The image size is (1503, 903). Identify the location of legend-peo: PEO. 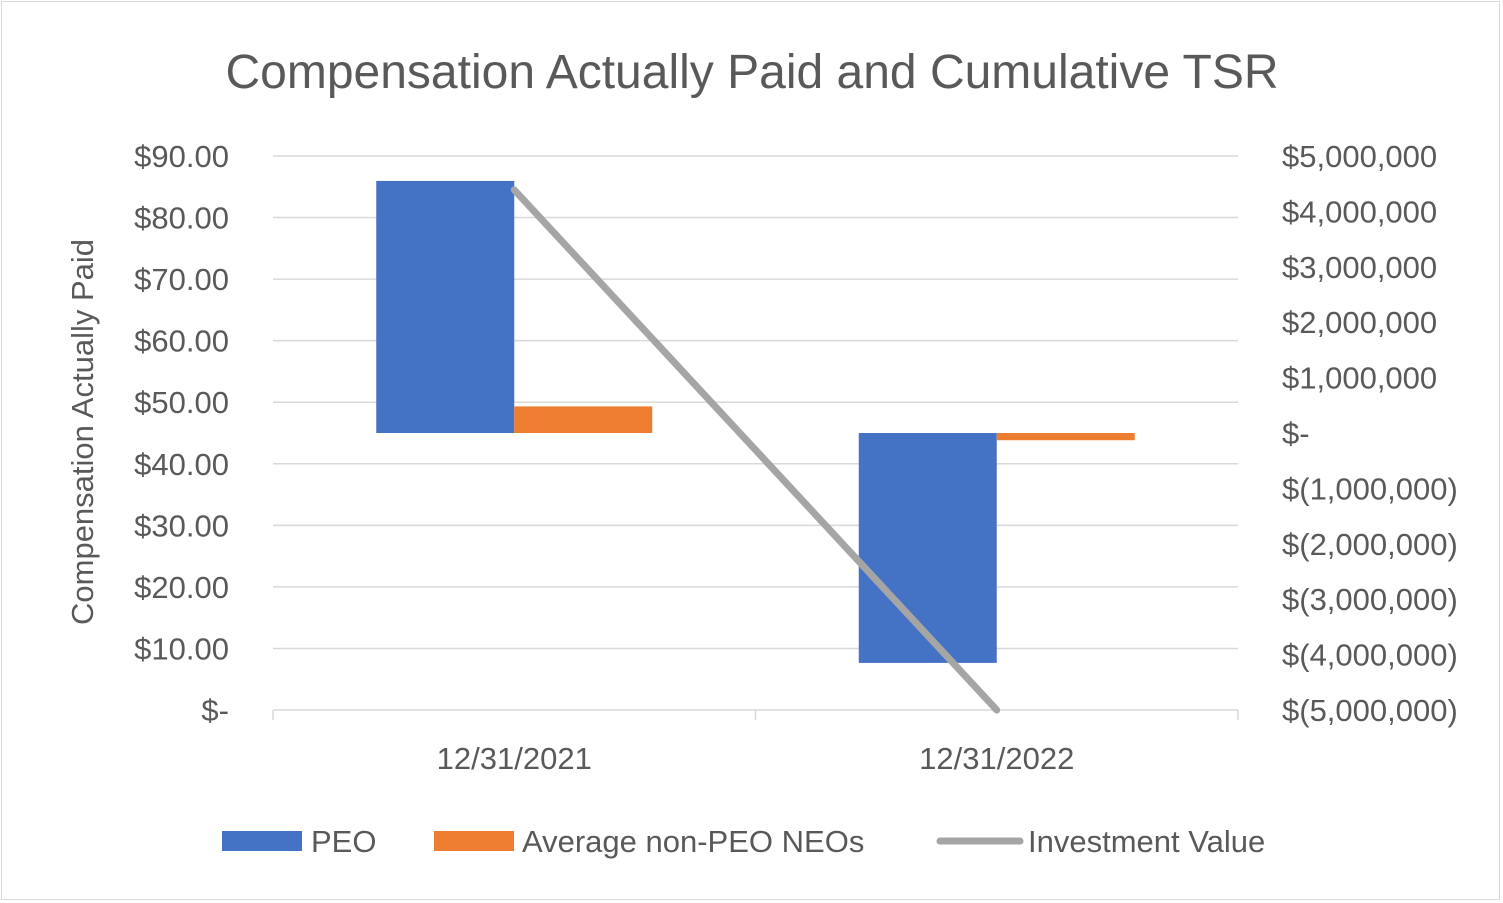
(299, 841).